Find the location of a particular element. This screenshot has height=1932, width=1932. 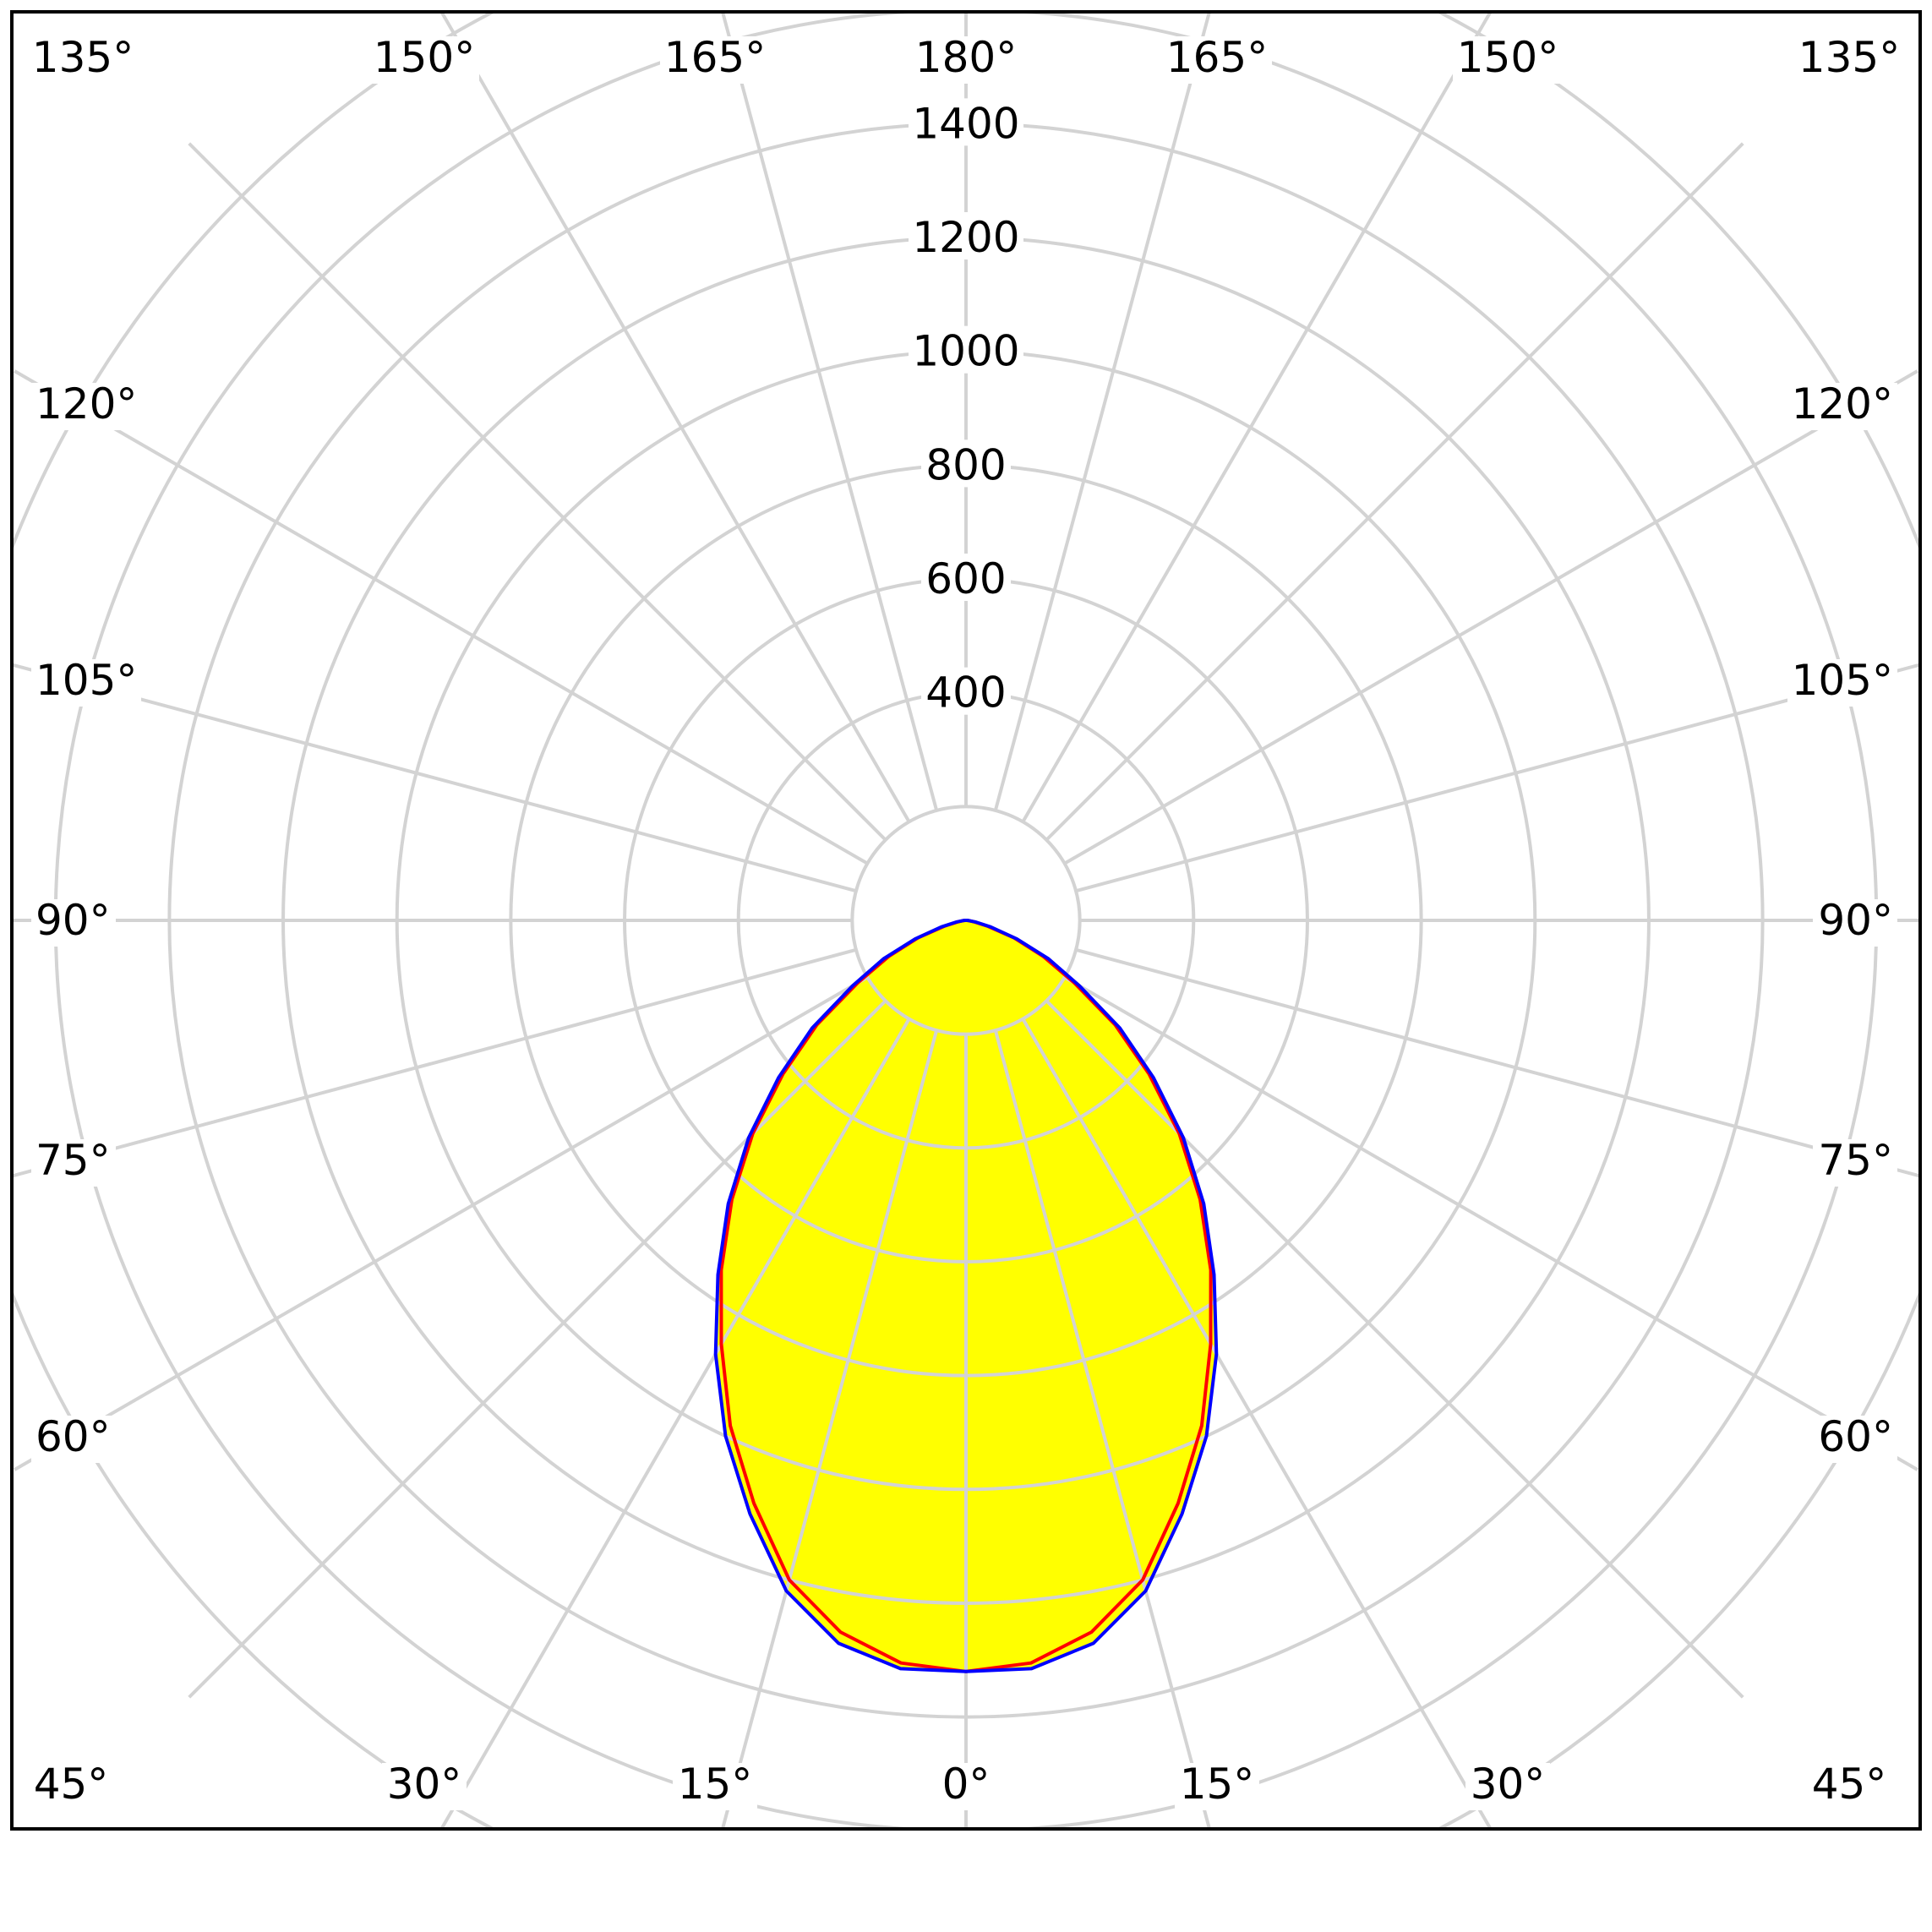

radial-tick-label: 600 is located at coordinates (965, 578).